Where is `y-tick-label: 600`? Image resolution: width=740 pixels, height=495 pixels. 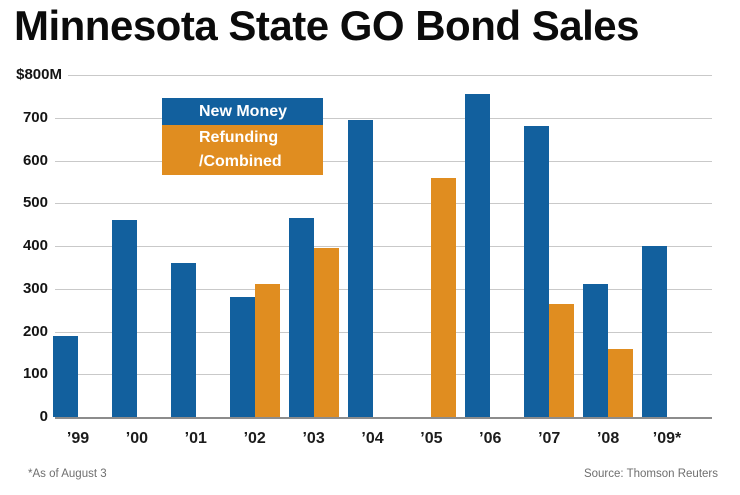
y-tick-label: 600 is located at coordinates (35, 160).